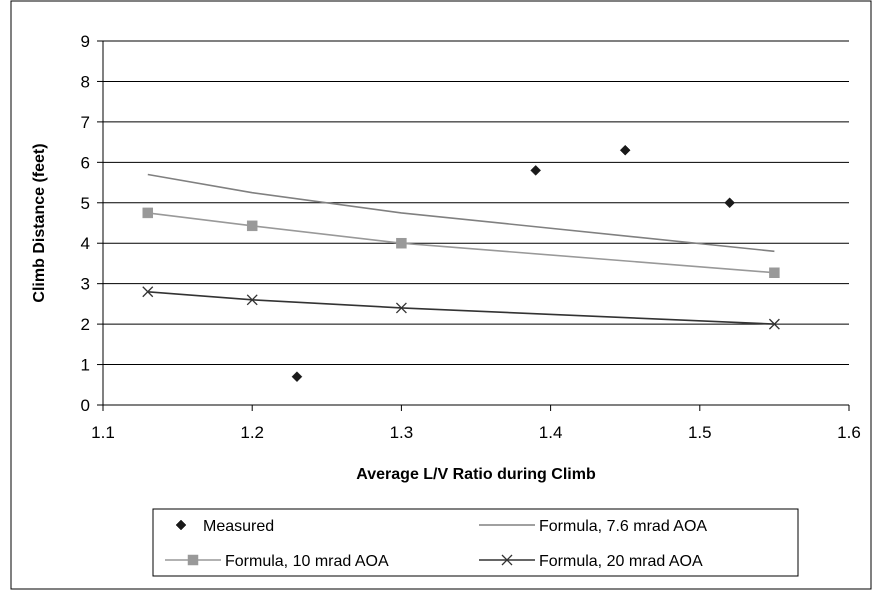  I want to click on legend-label-2: Formula, 10 mrad AOA, so click(307, 561).